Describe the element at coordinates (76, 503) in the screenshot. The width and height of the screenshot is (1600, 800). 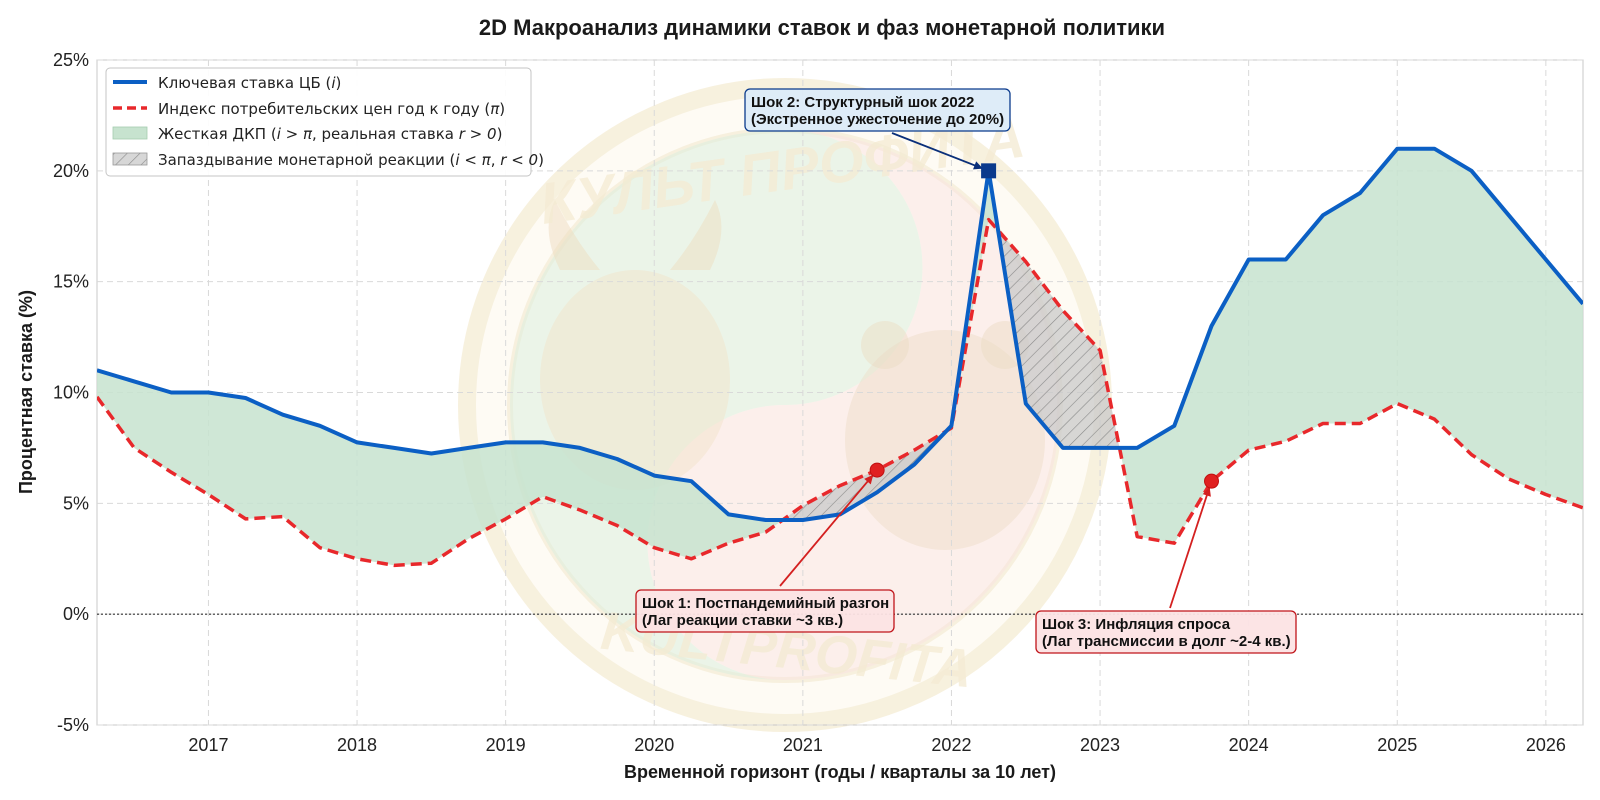
I see `y-tick-label: 5%` at that location.